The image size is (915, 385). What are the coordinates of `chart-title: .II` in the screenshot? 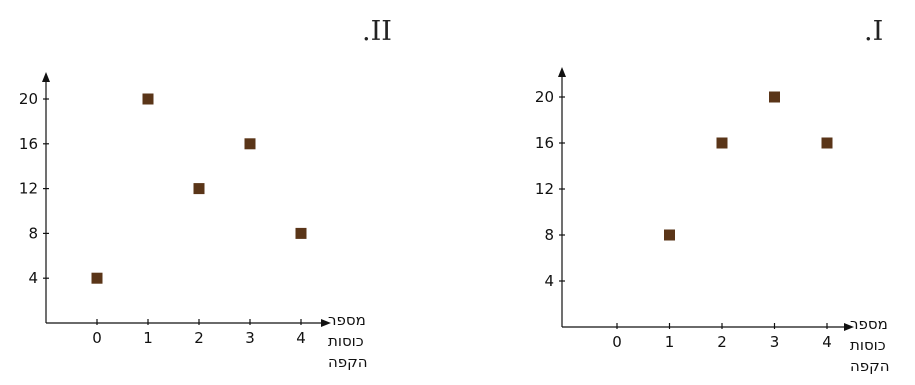 It's located at (377, 31).